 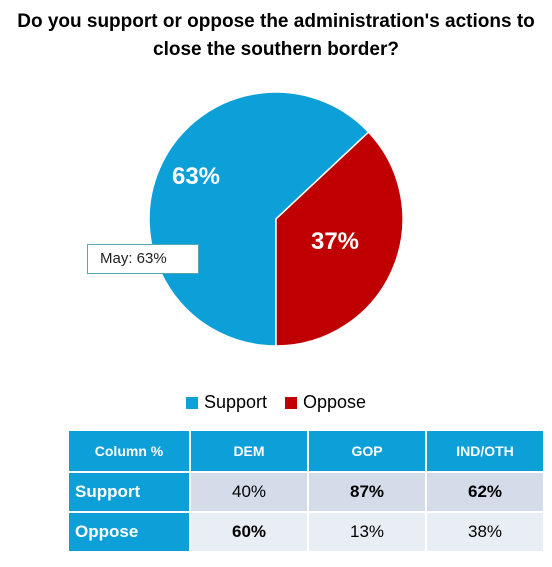 What do you see at coordinates (249, 451) in the screenshot?
I see `table-header-cell: DEM` at bounding box center [249, 451].